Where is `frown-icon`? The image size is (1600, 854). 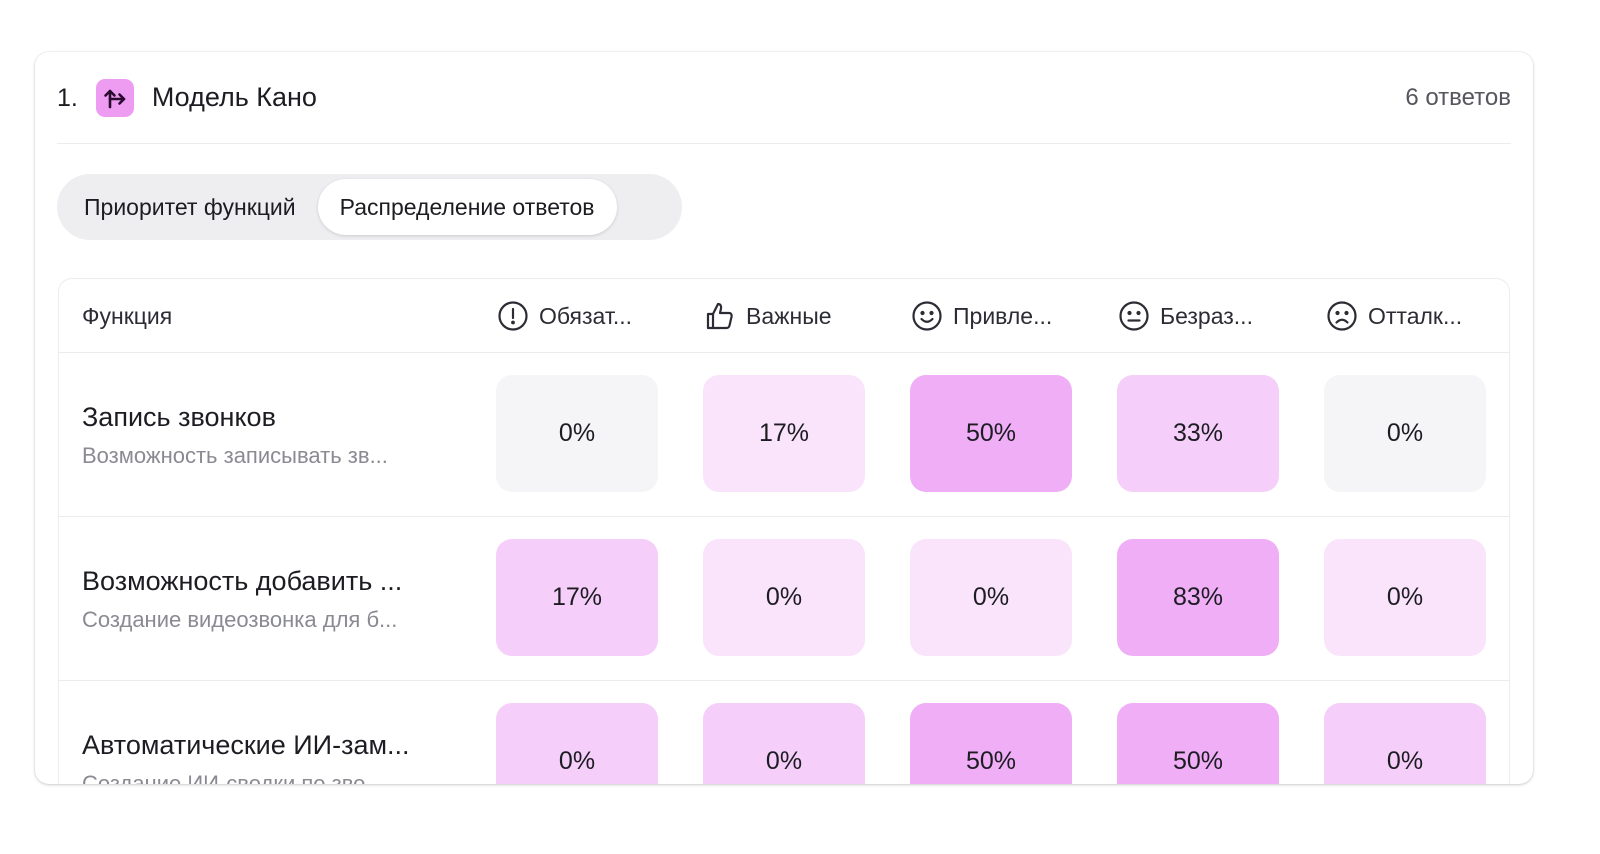
frown-icon is located at coordinates (1342, 316).